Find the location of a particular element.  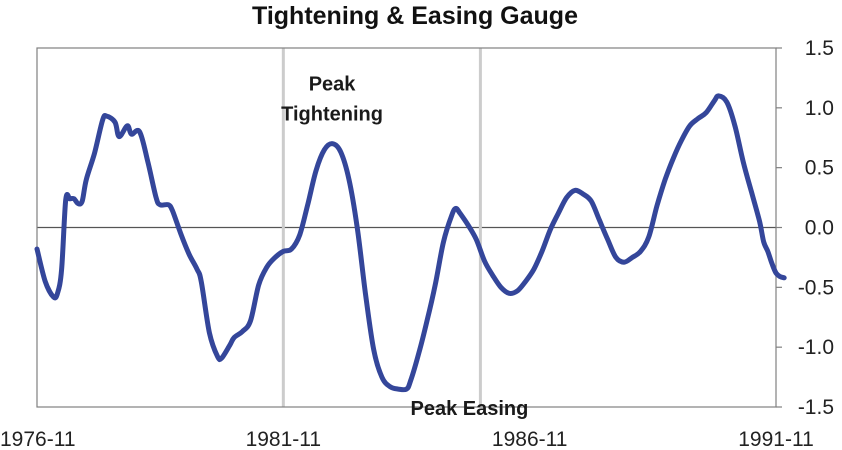

y-tick-label: 0.0 is located at coordinates (819, 228).